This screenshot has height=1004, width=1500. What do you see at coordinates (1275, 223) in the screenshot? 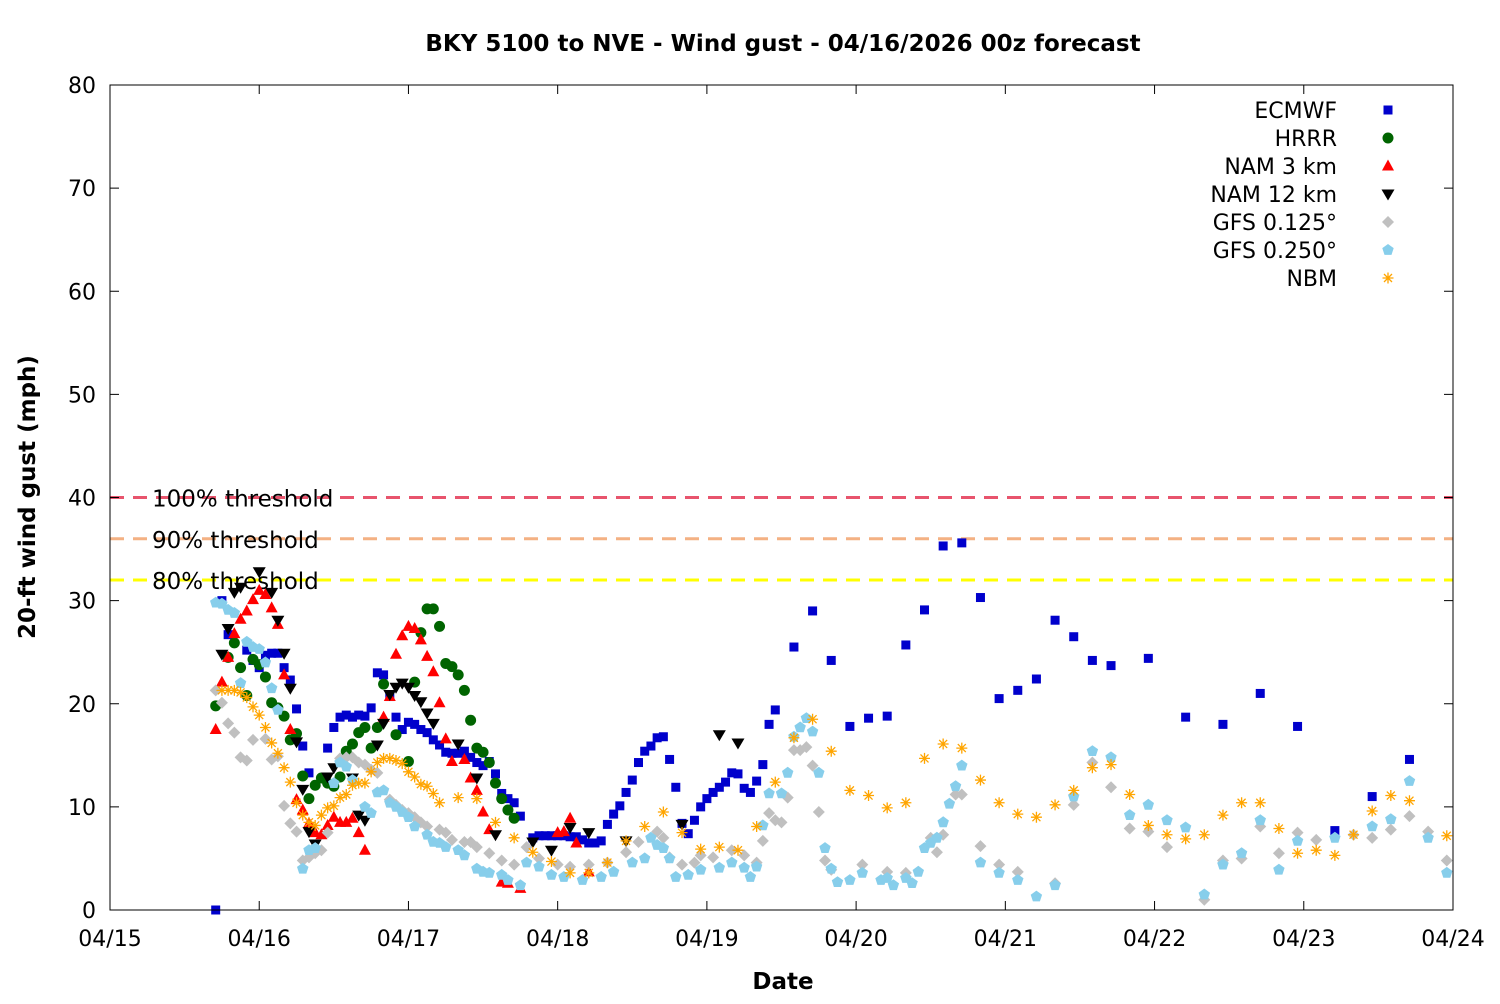
I see `legend-label: GFS 0.125°` at bounding box center [1275, 223].